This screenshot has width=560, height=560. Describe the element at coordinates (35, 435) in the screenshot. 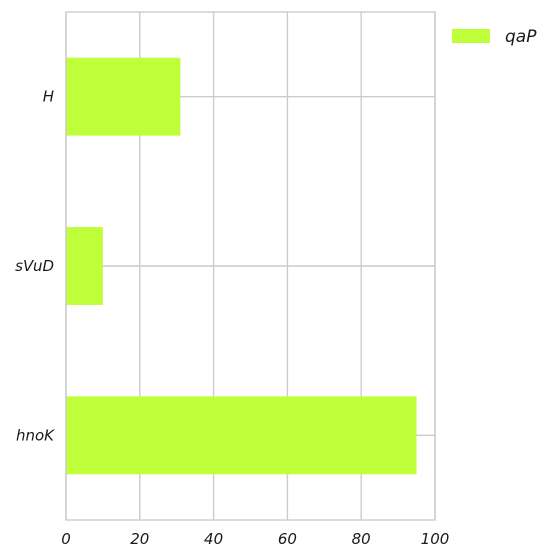

I see `y-tick-label: hnoK` at that location.